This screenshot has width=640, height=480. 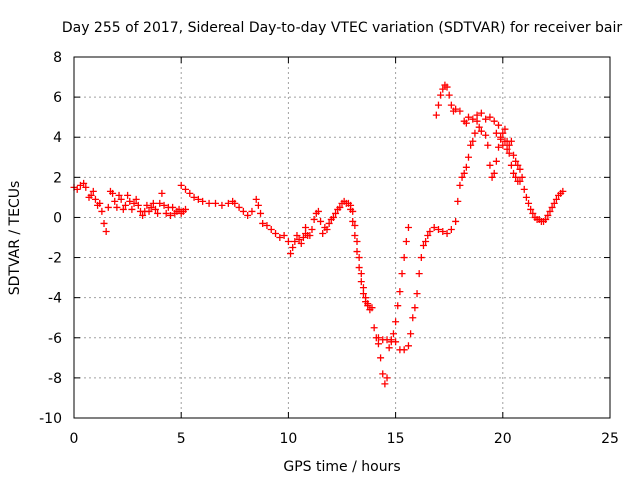 I want to click on y-tick-label: 8, so click(x=57, y=58).